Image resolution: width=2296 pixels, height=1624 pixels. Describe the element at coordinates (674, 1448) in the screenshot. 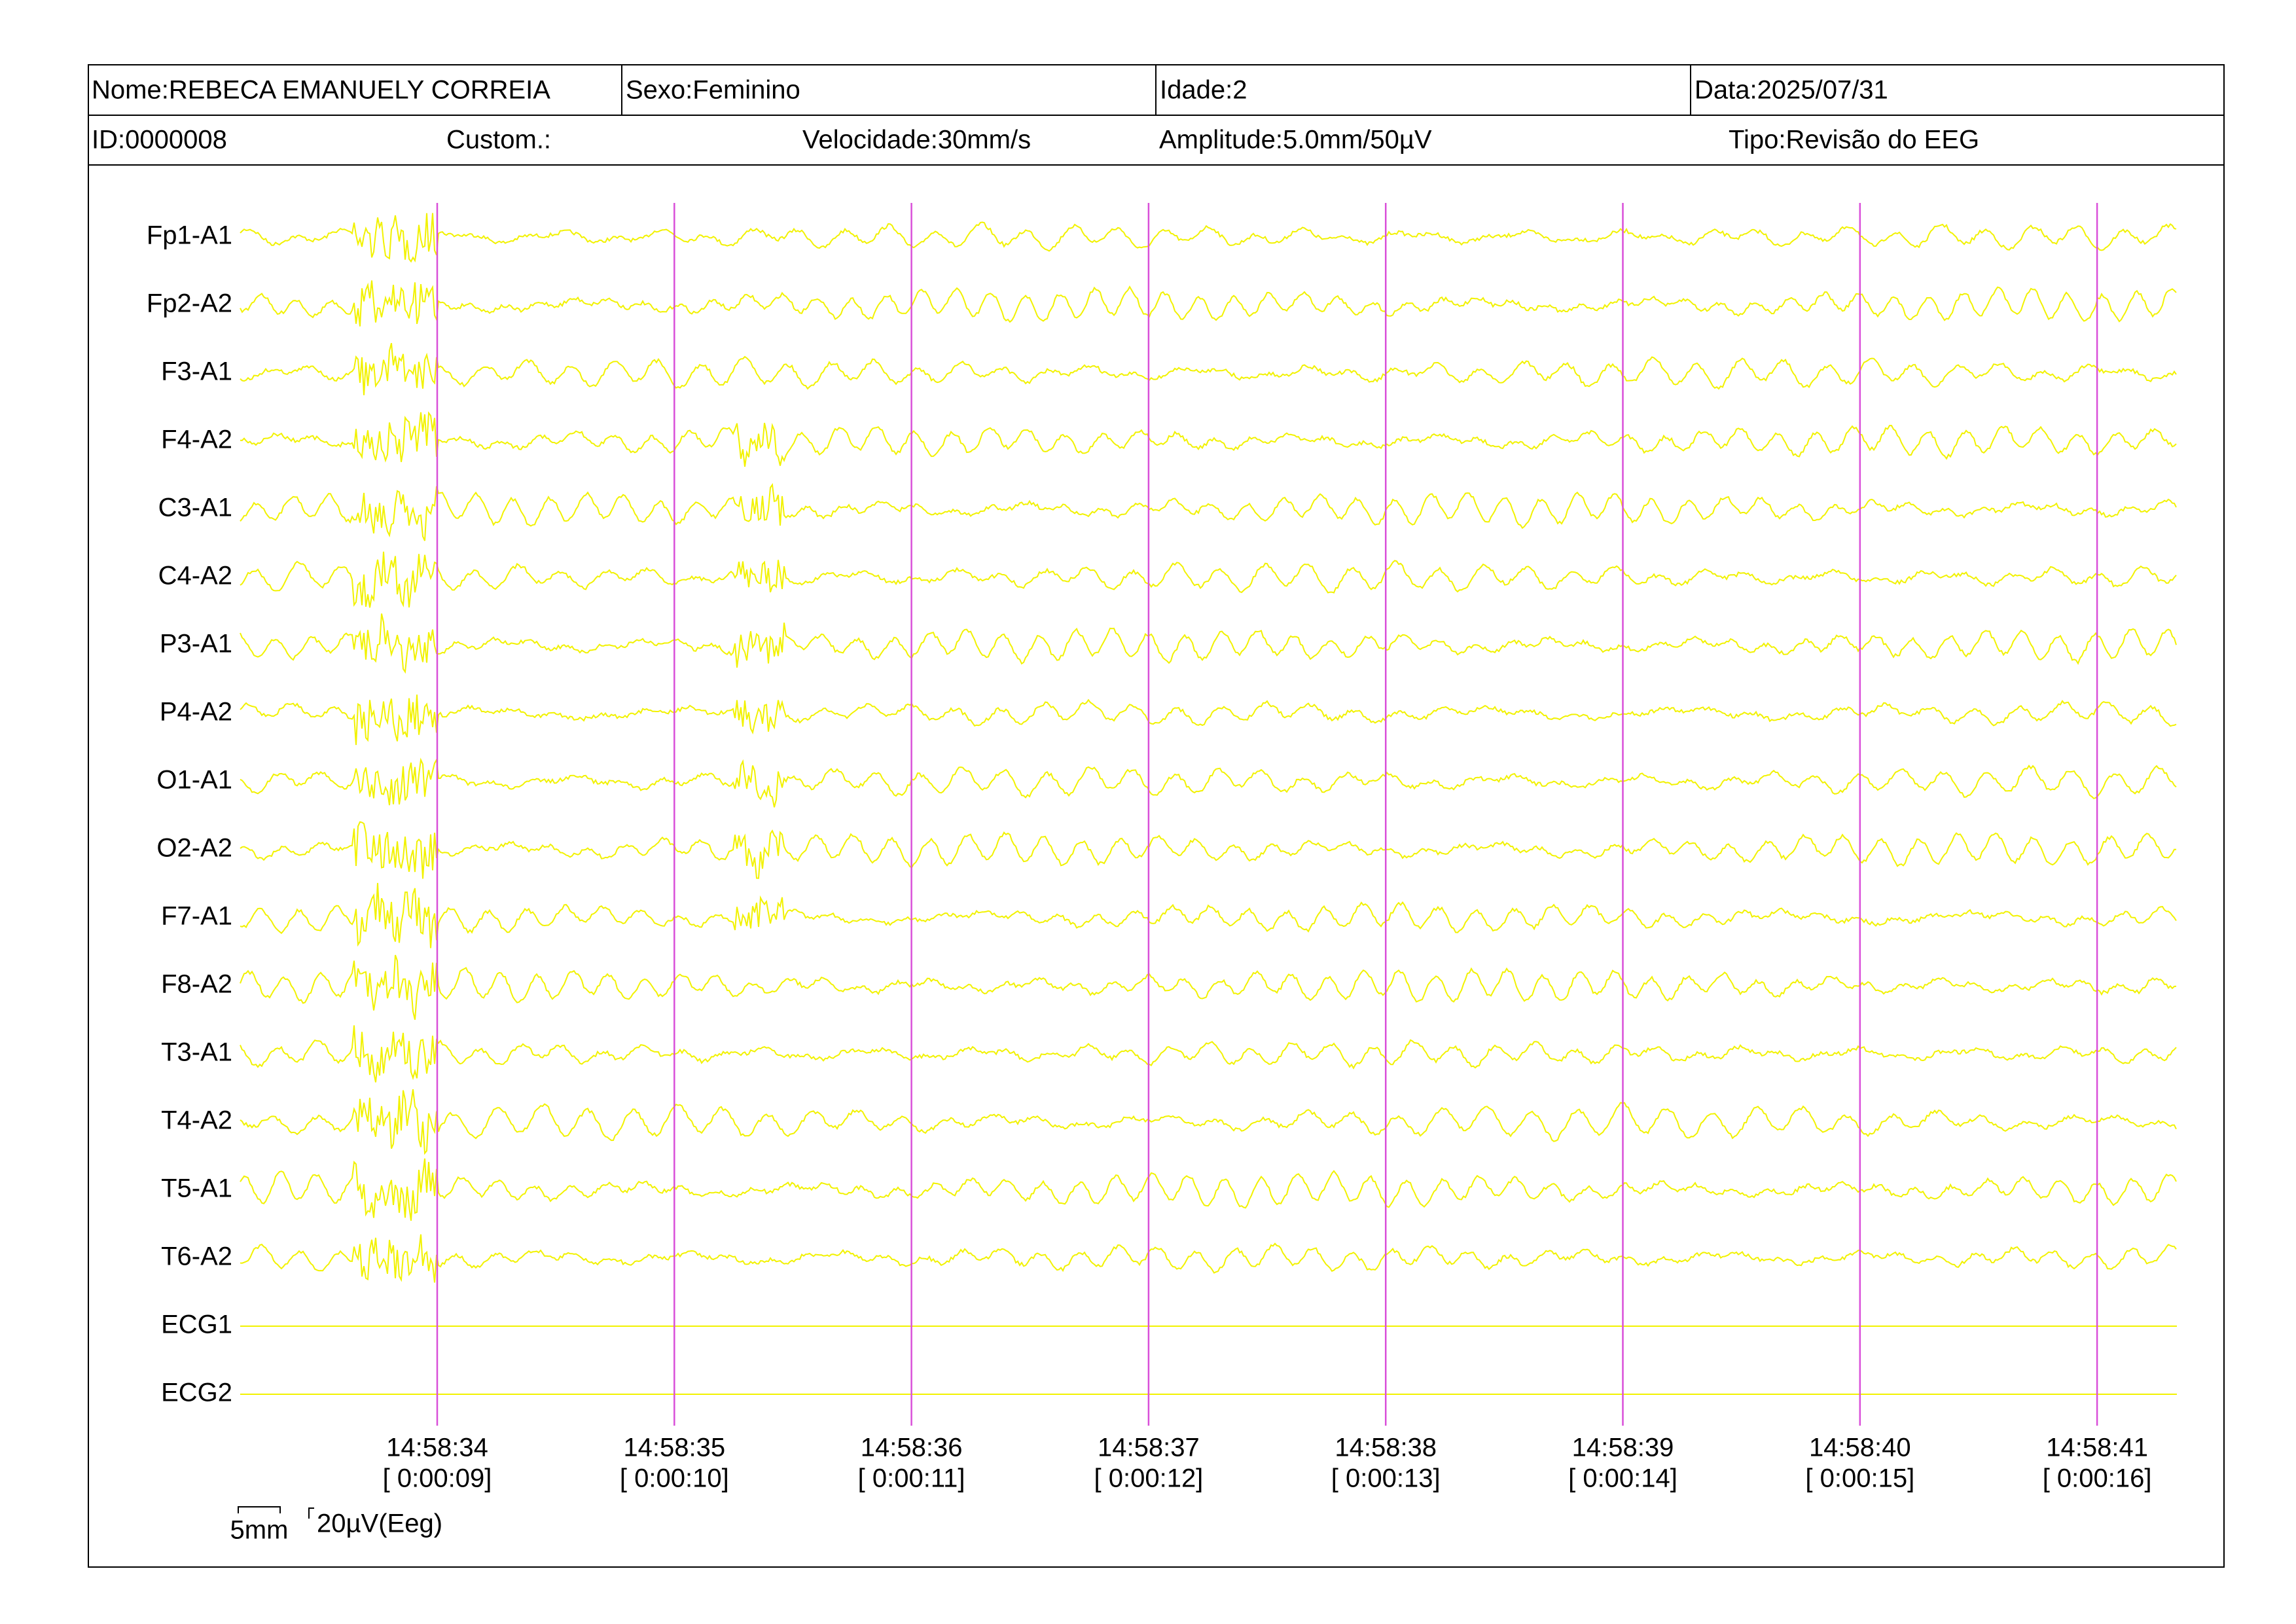

I see `clock-time: 14:58:35` at that location.